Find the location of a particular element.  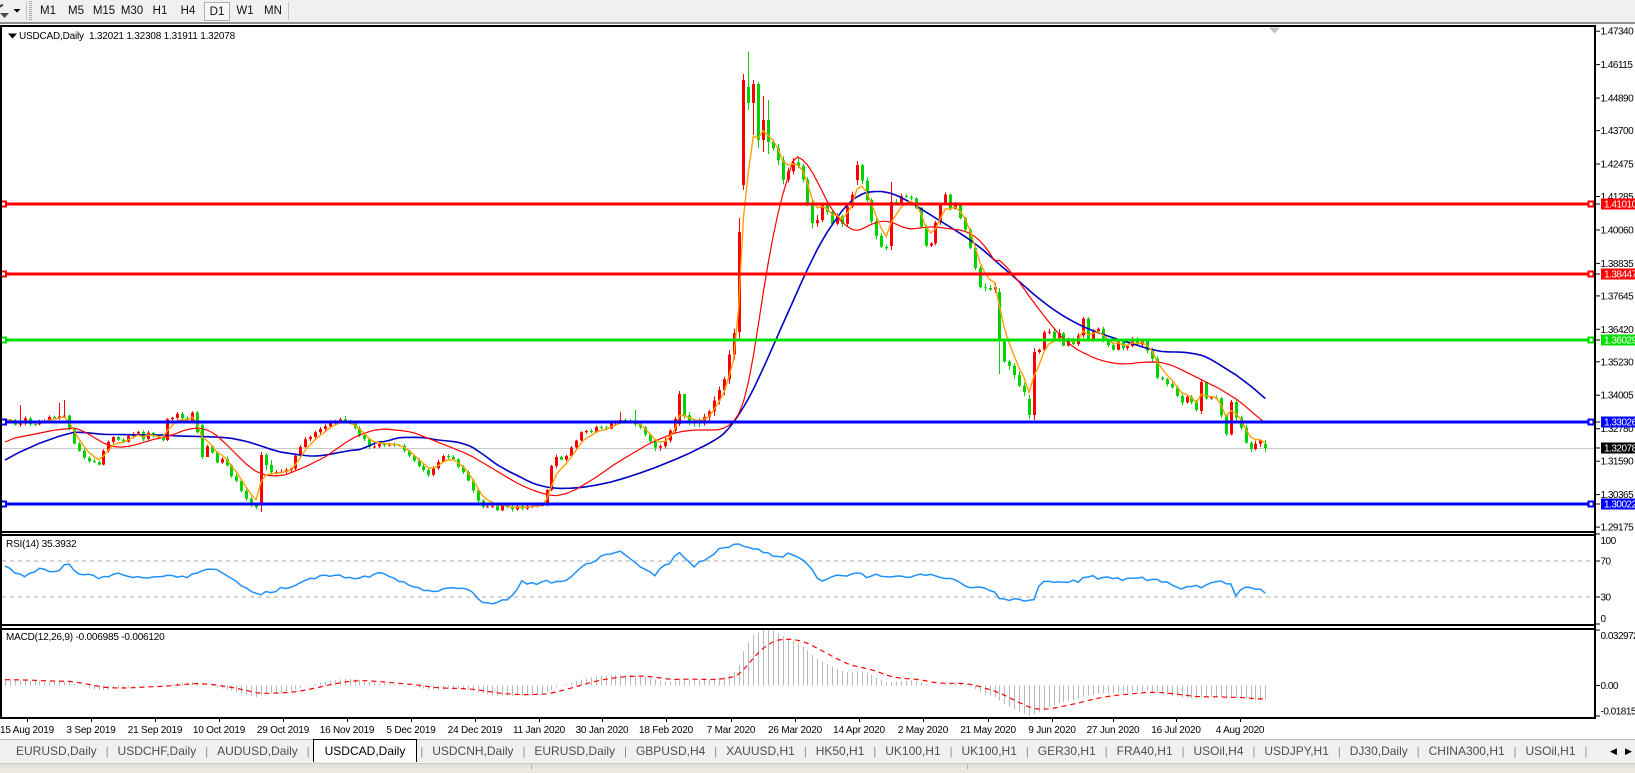

svg-text: 1.34005 is located at coordinates (1618, 396).